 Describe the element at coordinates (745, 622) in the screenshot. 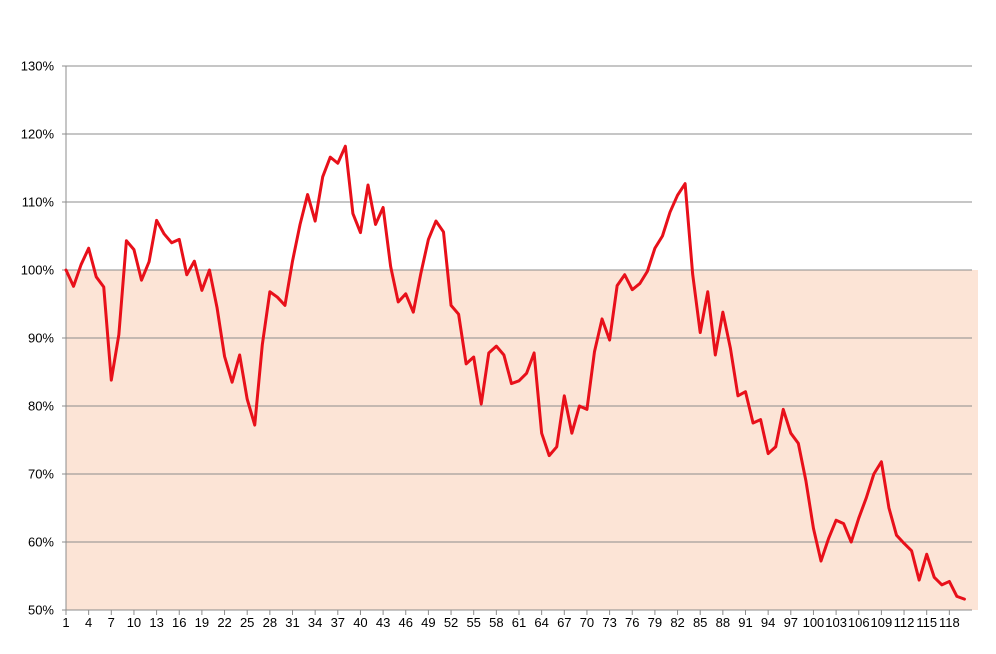

I see `x-tick-label: 91` at that location.